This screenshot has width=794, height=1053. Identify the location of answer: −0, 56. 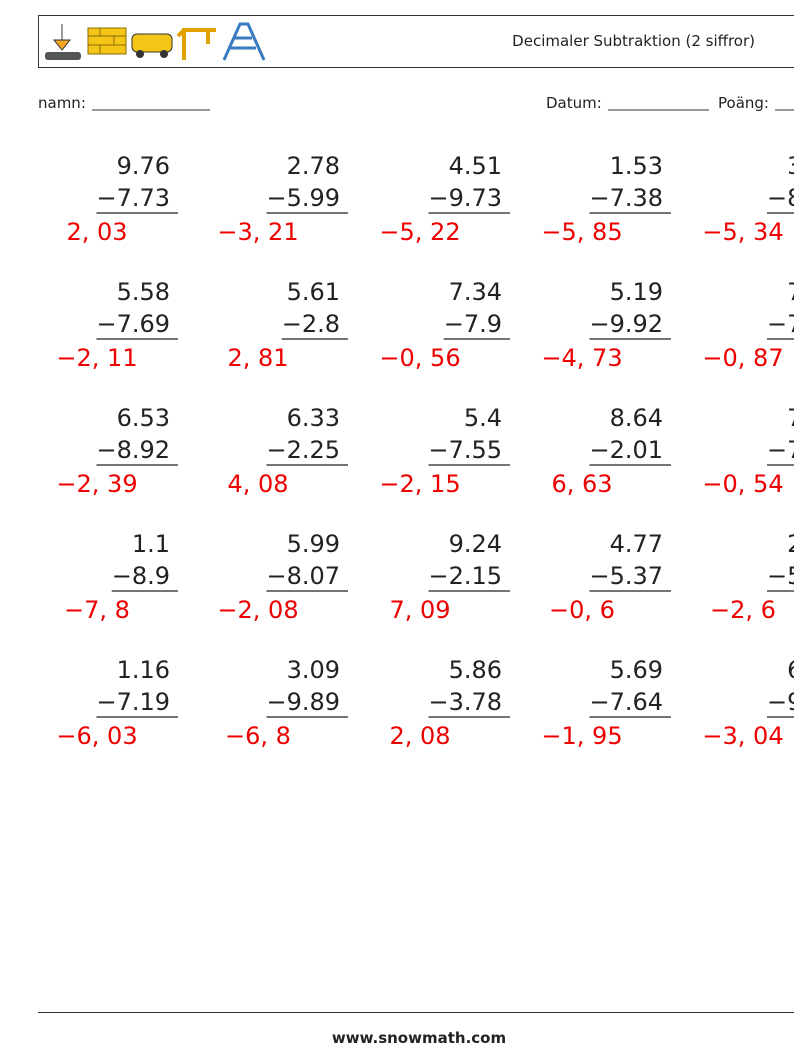
(419, 358).